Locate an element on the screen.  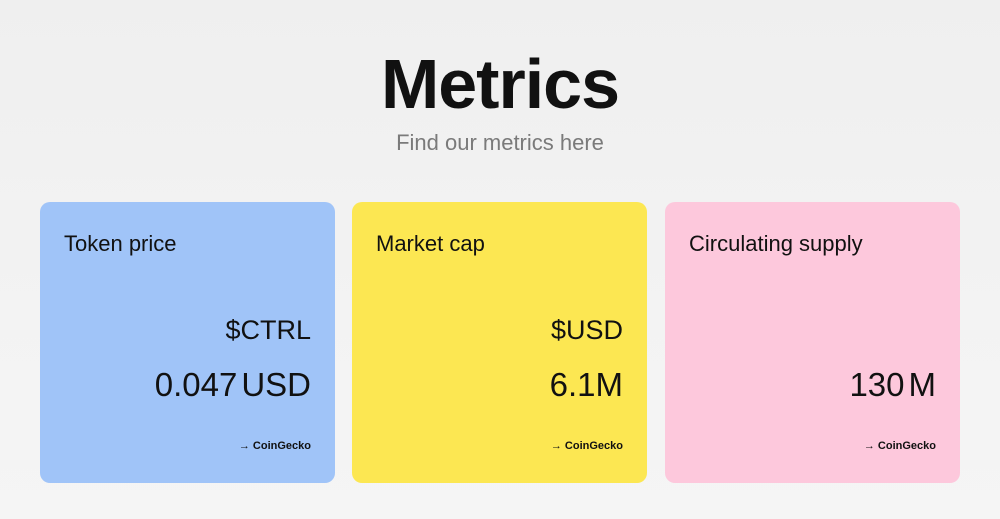
card-unit: $USD is located at coordinates (586, 330).